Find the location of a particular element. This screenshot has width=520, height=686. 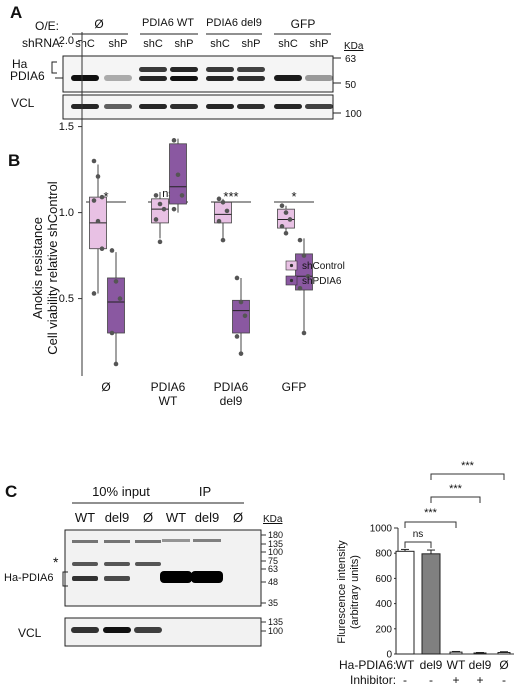

c-xlabels: WT-del9-WT+del9+Ø- is located at coordinates (452, 672).